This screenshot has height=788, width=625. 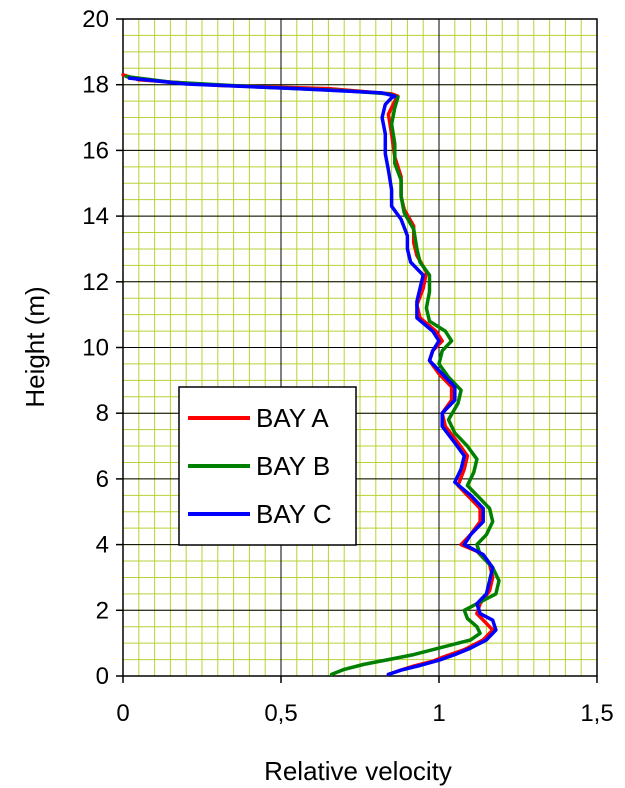 I want to click on legend-label: BAY B, so click(x=293, y=466).